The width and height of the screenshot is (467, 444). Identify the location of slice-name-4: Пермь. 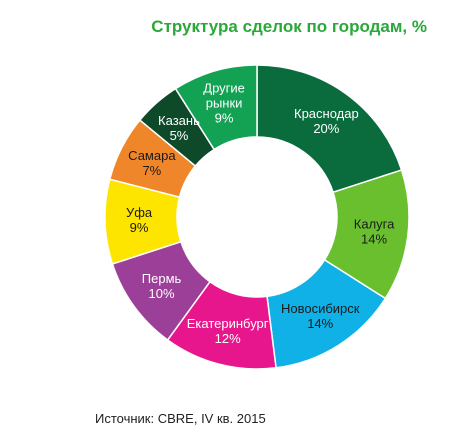
(162, 278).